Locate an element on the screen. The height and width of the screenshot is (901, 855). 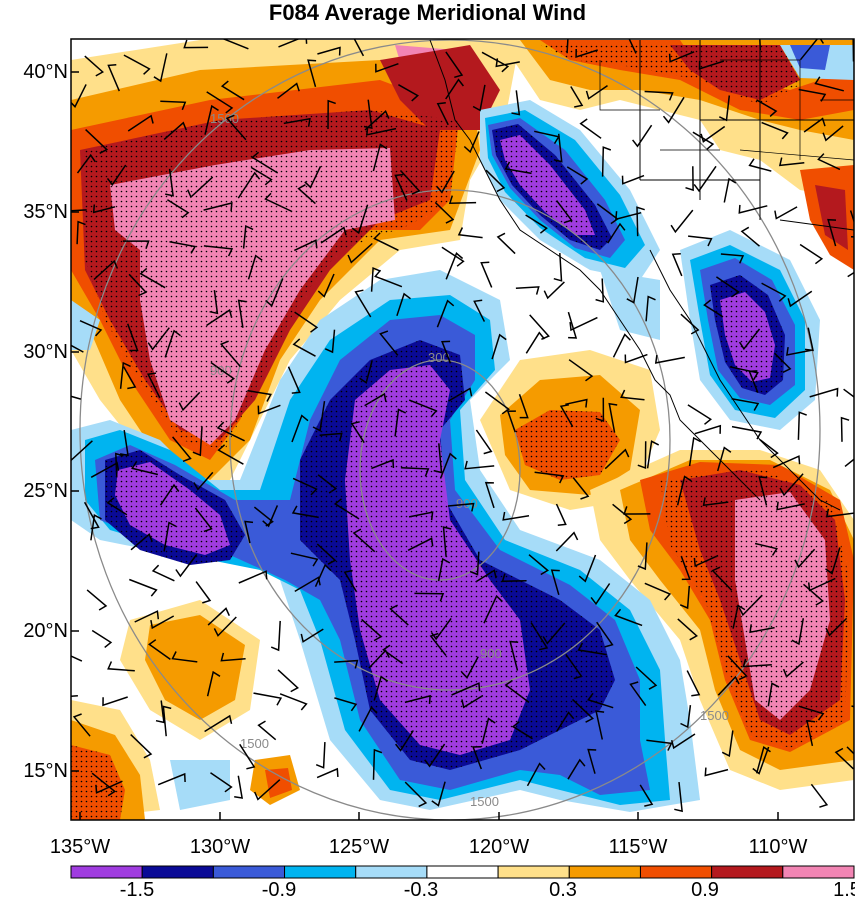
lat-label: 30°N is located at coordinates (34, 352).